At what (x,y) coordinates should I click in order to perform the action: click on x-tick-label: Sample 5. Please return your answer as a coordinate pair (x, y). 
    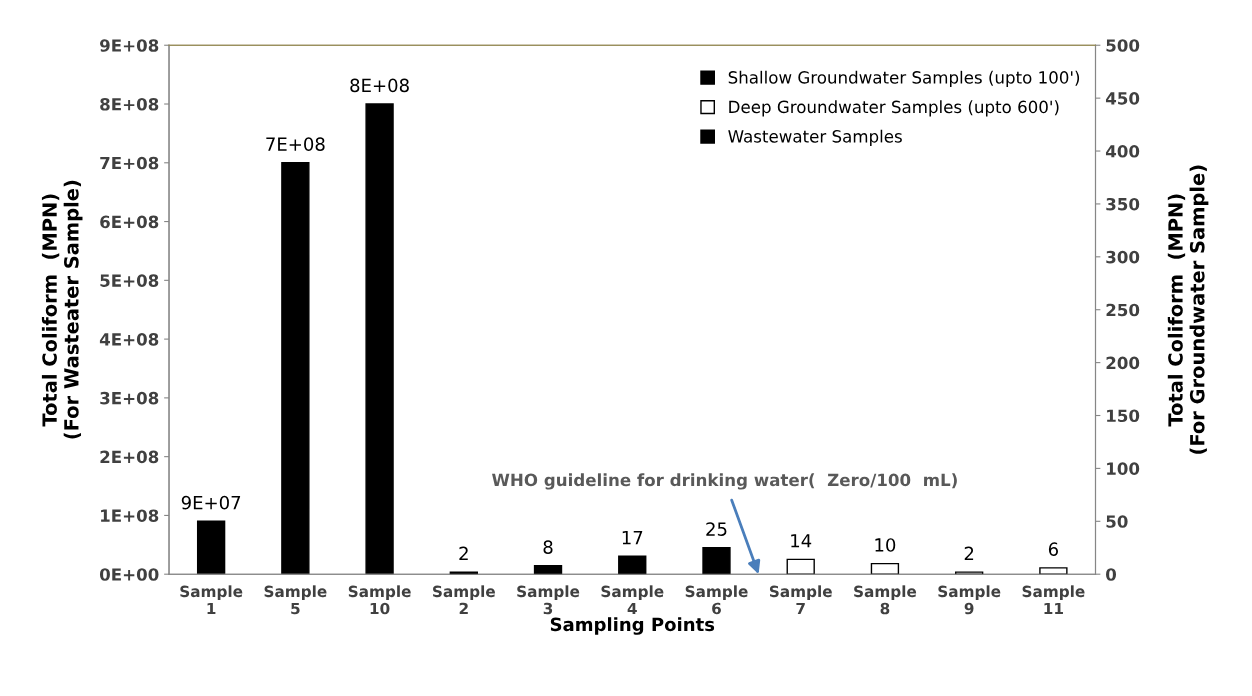
    Looking at the image, I should click on (295, 600).